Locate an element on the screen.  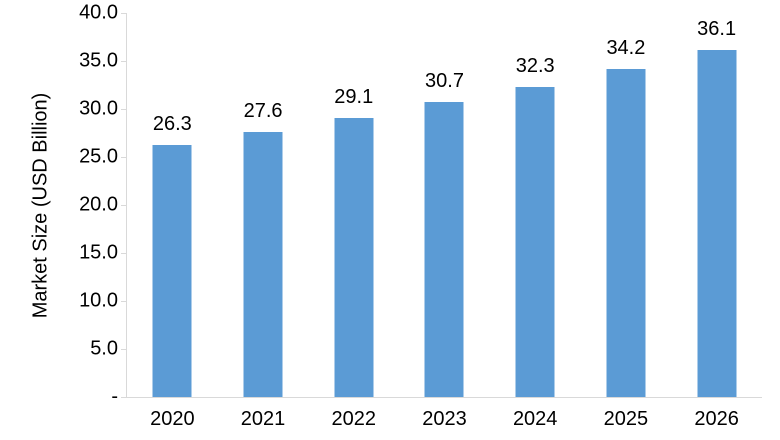
y-tick-label: 5.0 is located at coordinates (104, 348).